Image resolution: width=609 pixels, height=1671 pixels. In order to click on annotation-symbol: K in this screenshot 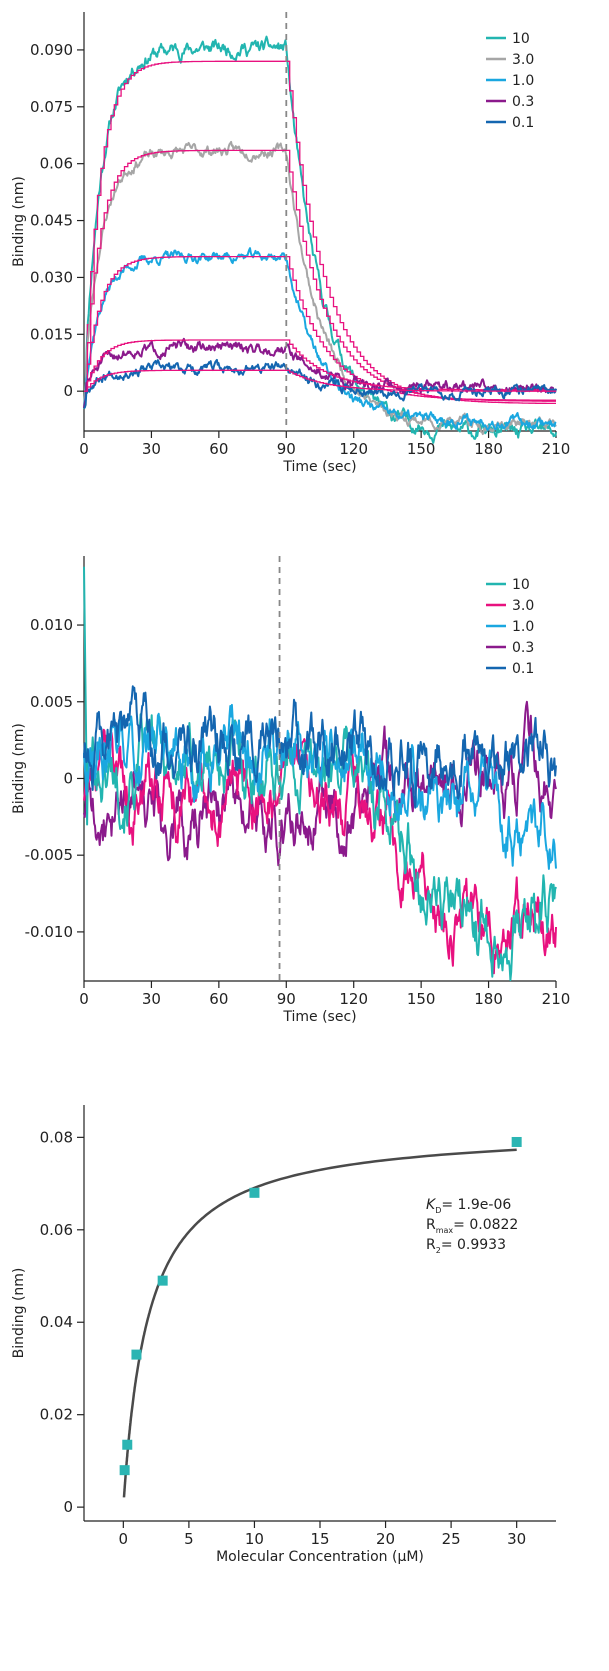, I will do `click(431, 1205)`.